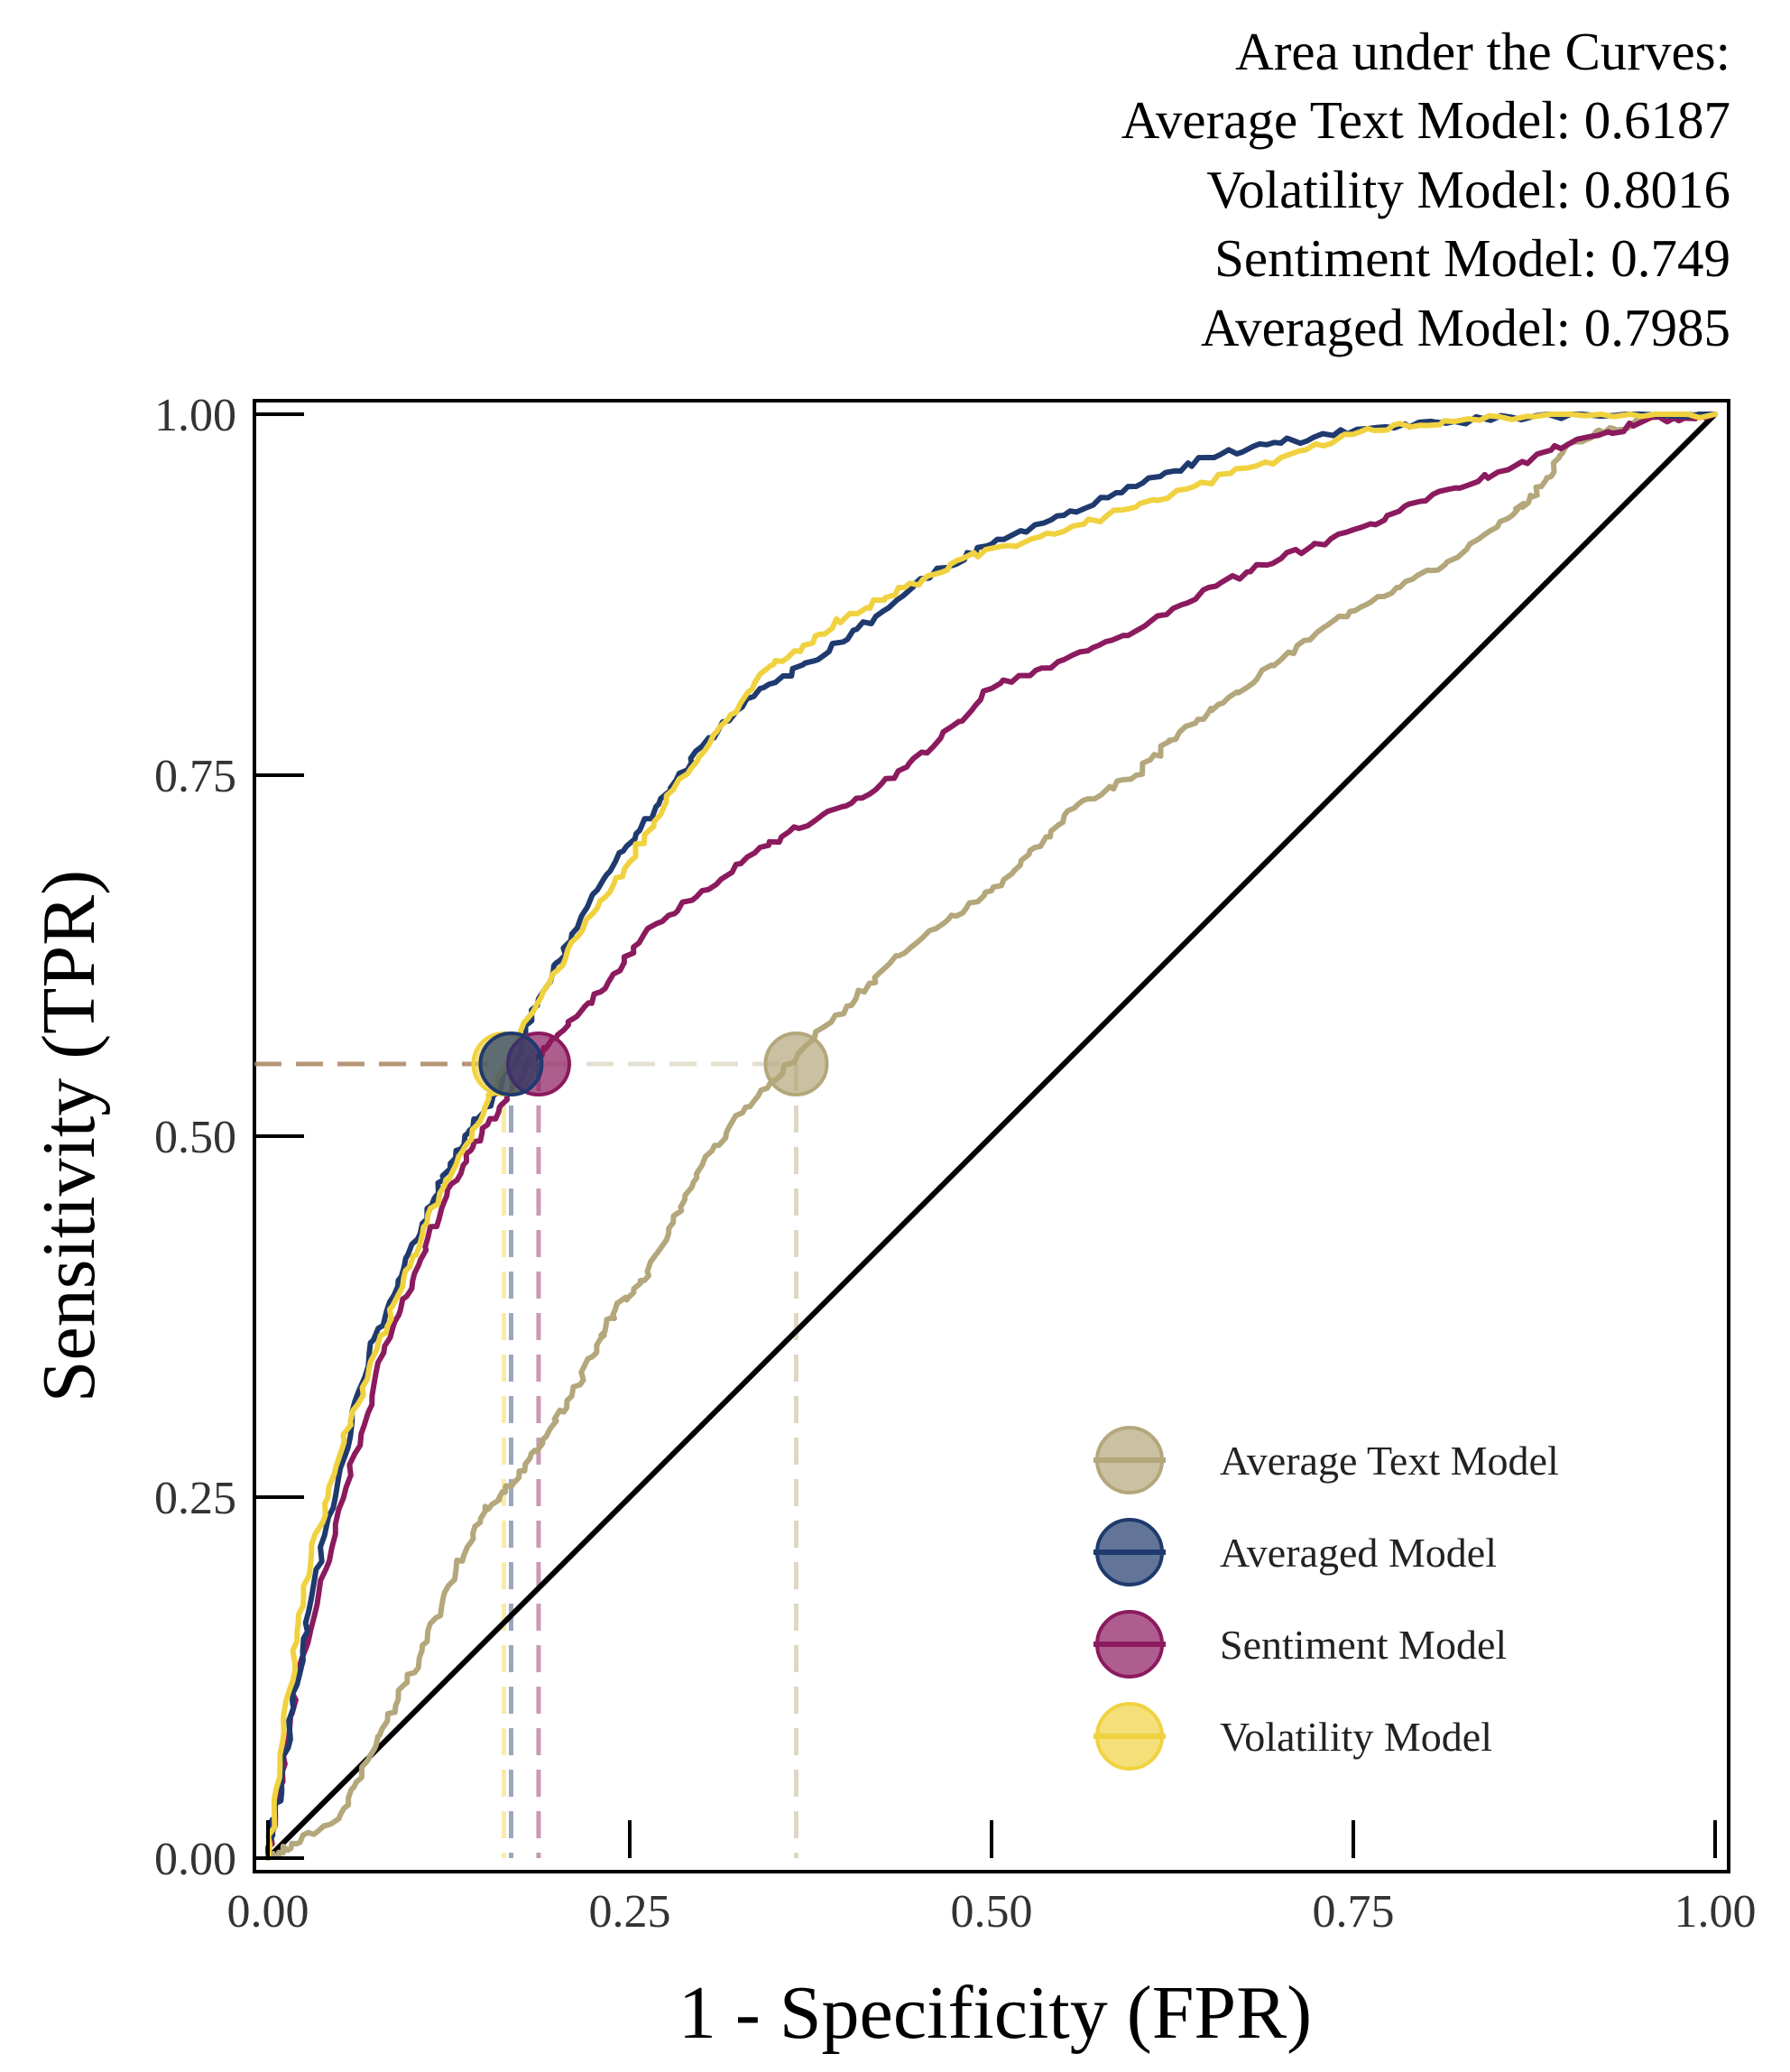 The image size is (1790, 2072). Describe the element at coordinates (1358, 1553) in the screenshot. I see `legend-label-averaged-model: Averaged Model` at that location.